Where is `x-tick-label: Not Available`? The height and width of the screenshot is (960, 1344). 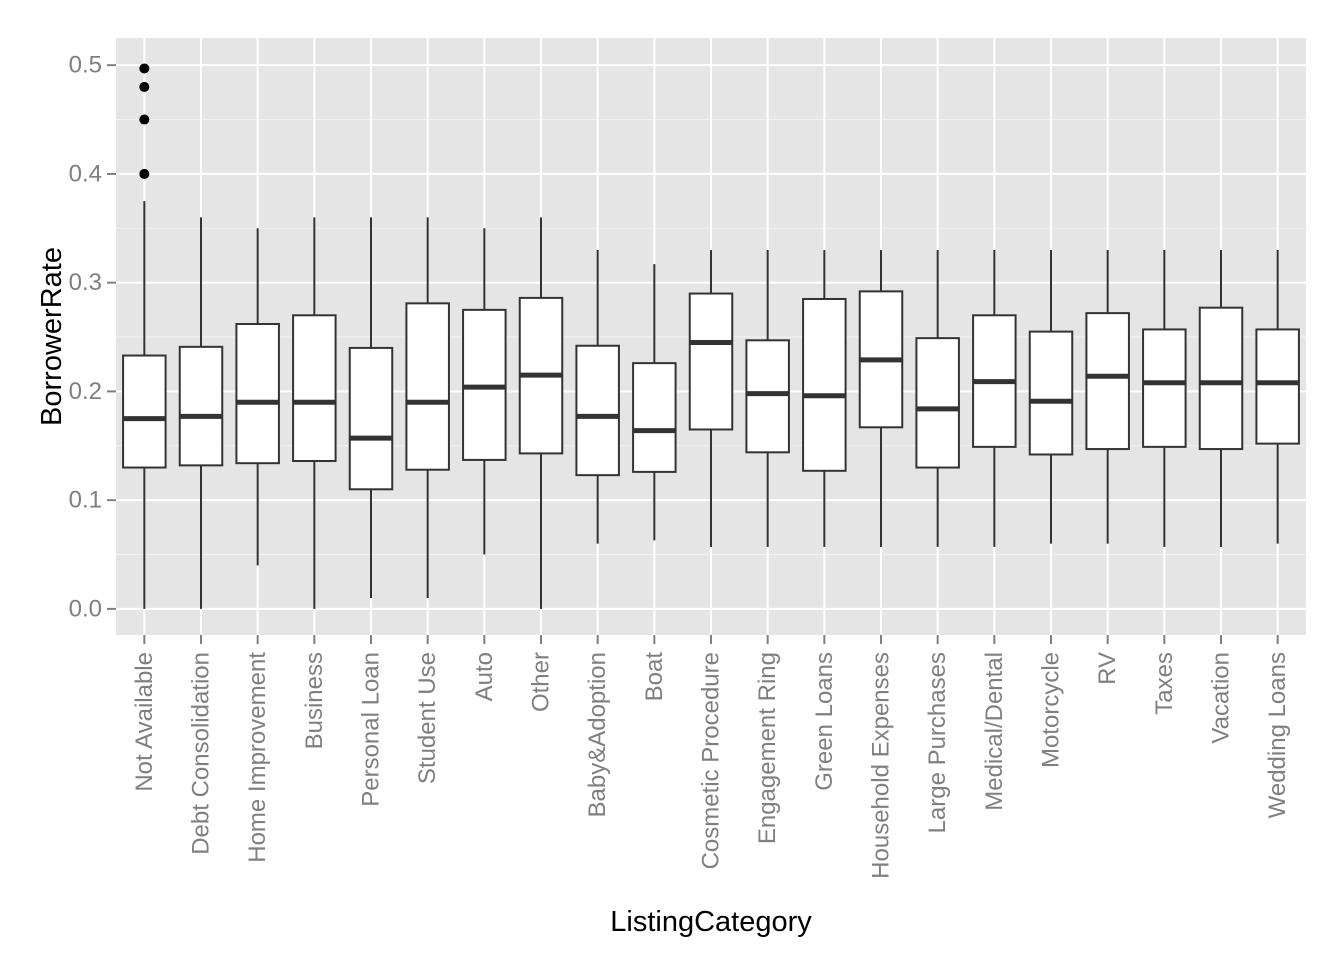
x-tick-label: Not Available is located at coordinates (144, 722).